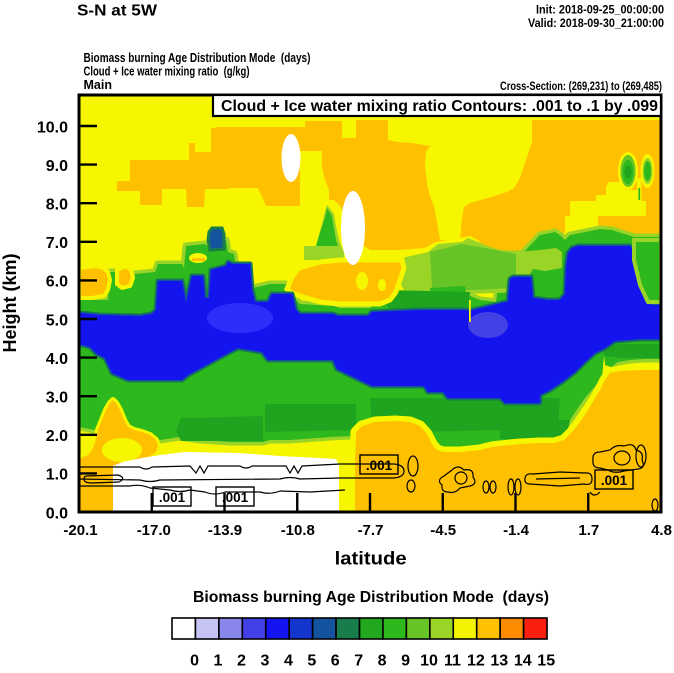 Image resolution: width=674 pixels, height=673 pixels. I want to click on svg-text: 4.0, so click(57, 359).